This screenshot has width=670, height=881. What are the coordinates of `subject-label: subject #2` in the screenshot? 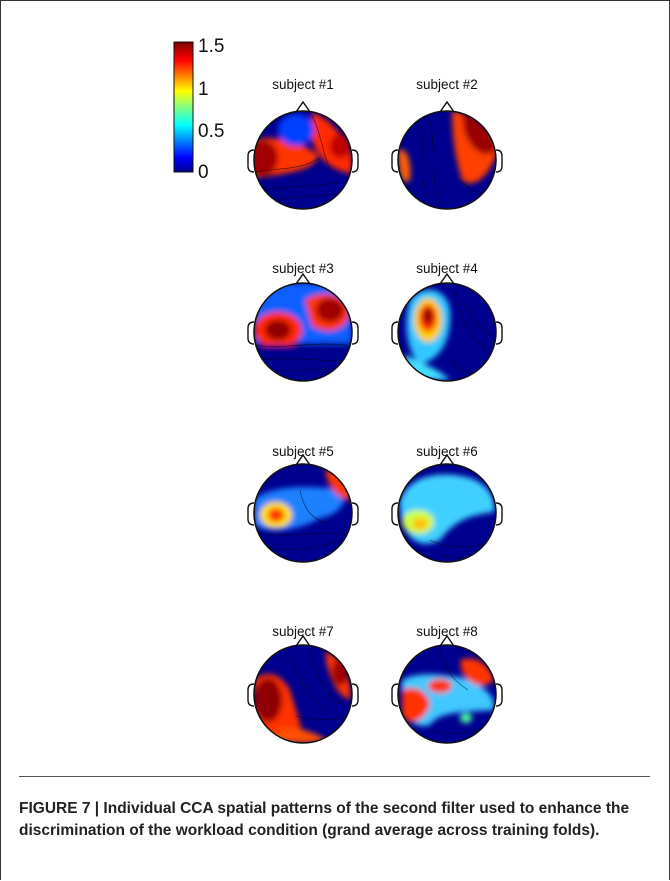 It's located at (447, 84).